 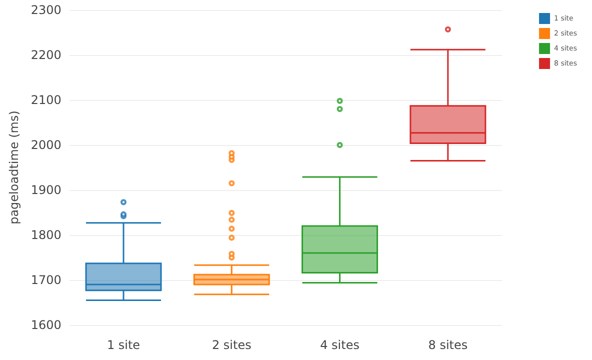 What do you see at coordinates (46, 55) in the screenshot?
I see `y-tick-label: 2200` at bounding box center [46, 55].